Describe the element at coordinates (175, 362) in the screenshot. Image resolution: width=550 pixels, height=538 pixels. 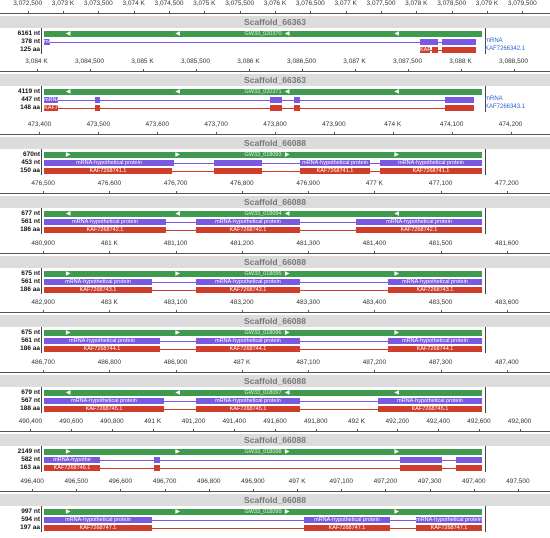
I see `tick-label: 486,900` at that location.